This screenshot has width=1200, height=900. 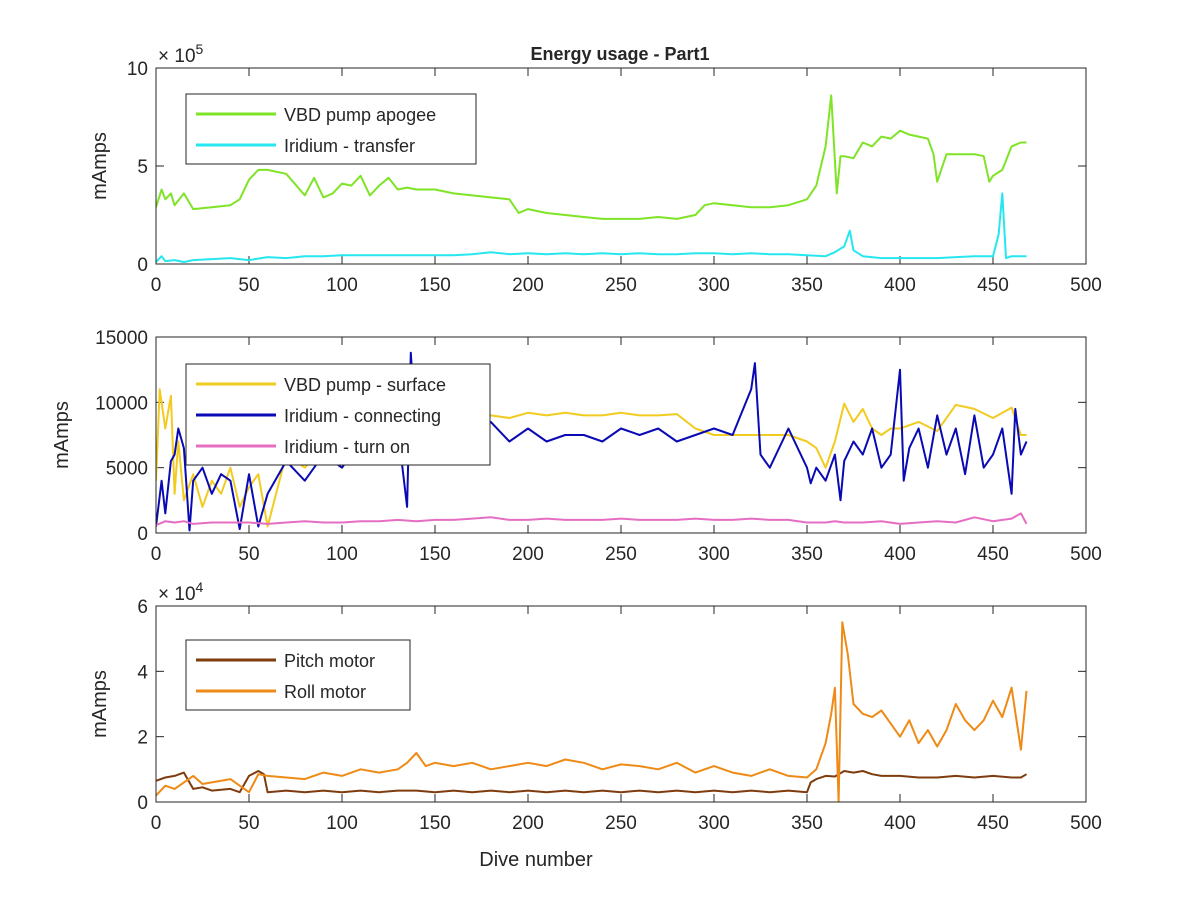 What do you see at coordinates (121, 403) in the screenshot?
I see `y-tick-label: 10000` at bounding box center [121, 403].